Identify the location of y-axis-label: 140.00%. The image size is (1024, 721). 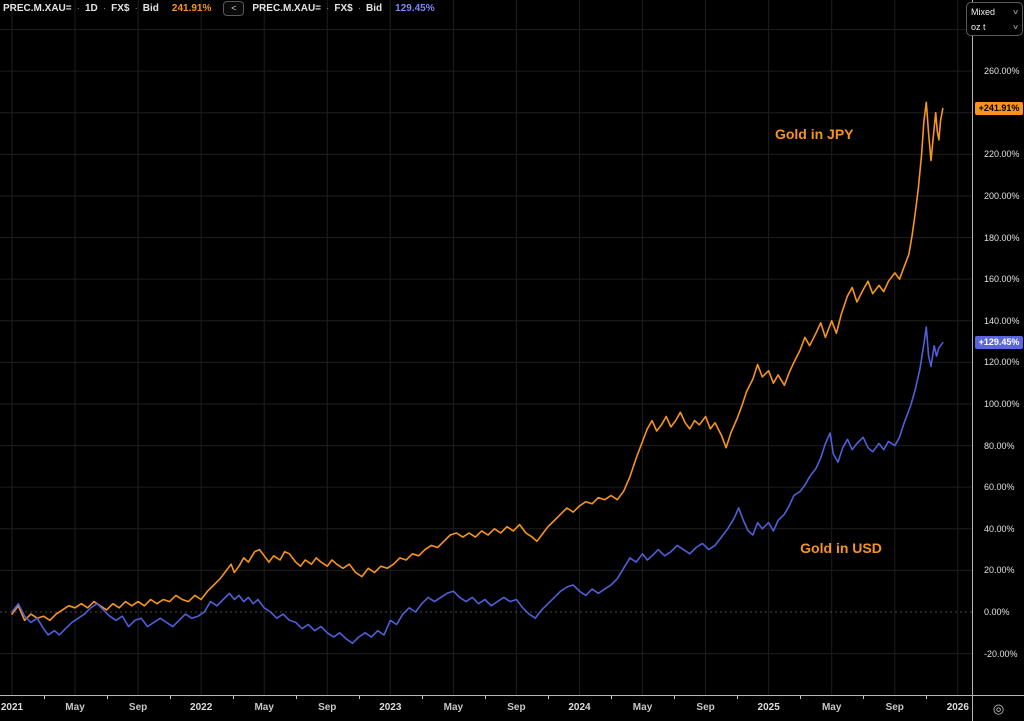
(1002, 320).